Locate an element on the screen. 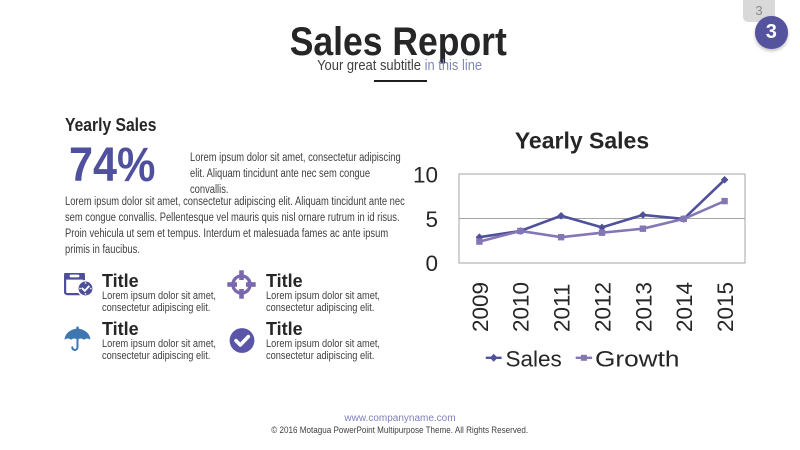 This screenshot has height=450, width=800. svg-text: 2014 is located at coordinates (684, 307).